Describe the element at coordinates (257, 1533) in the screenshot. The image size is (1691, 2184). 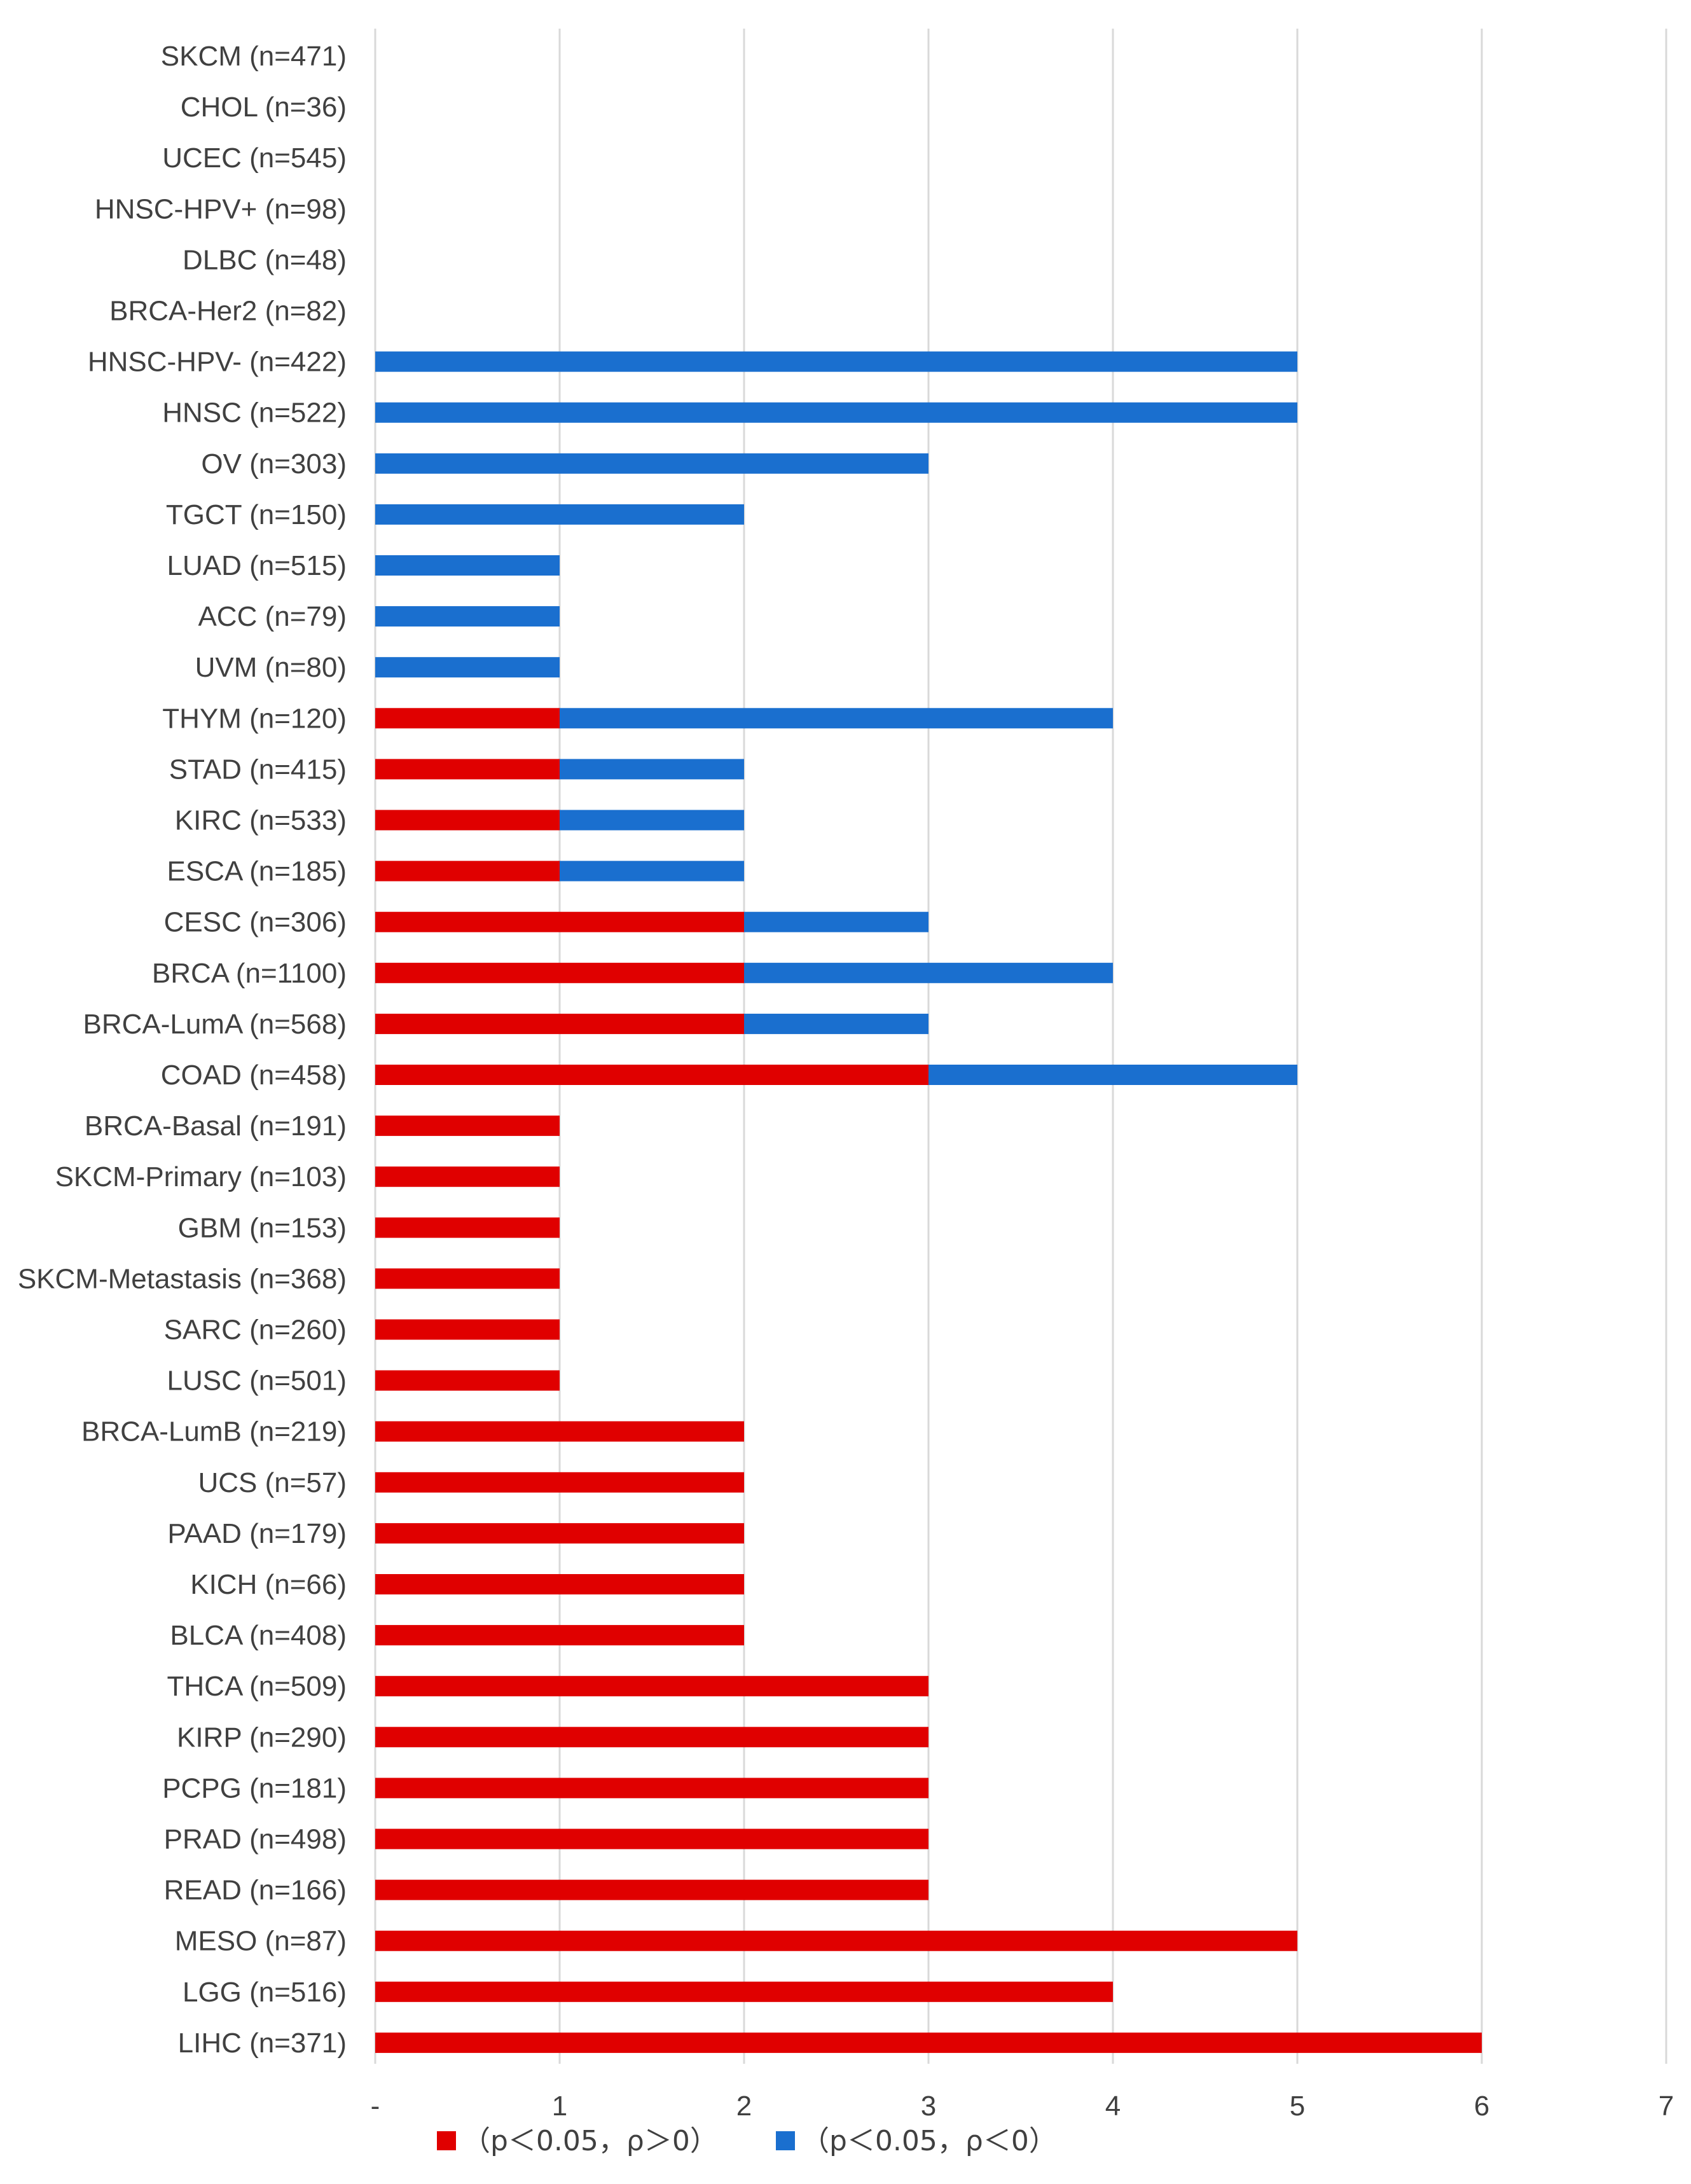
I see `category-label: PAAD (n=179)` at that location.